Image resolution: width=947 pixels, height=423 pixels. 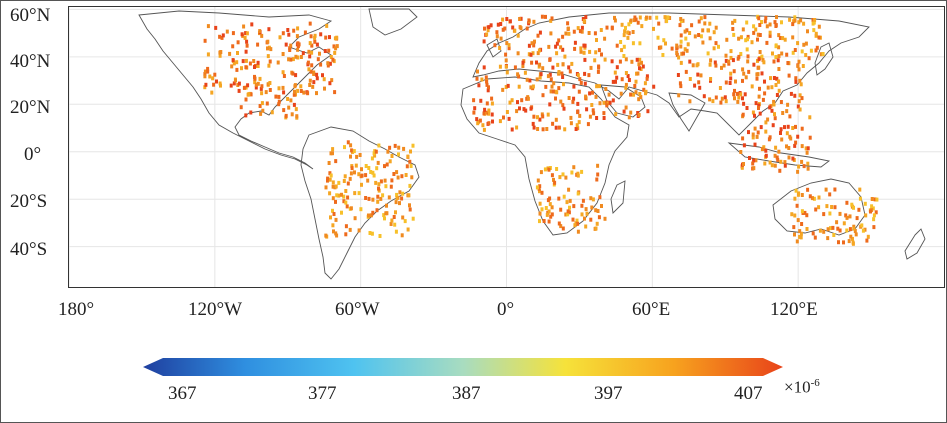 What do you see at coordinates (915, 244) in the screenshot?
I see `new-zealand-outline` at bounding box center [915, 244].